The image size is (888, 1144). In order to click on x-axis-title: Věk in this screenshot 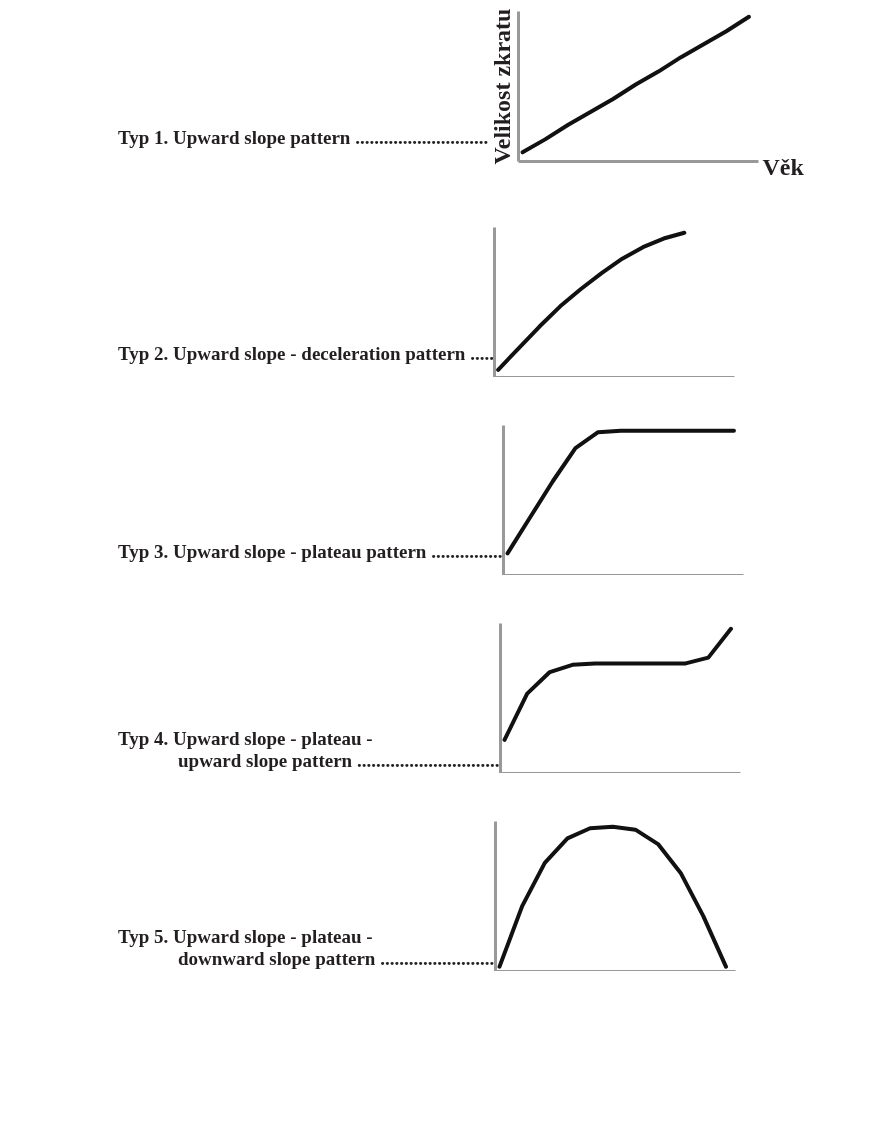, I will do `click(783, 166)`.